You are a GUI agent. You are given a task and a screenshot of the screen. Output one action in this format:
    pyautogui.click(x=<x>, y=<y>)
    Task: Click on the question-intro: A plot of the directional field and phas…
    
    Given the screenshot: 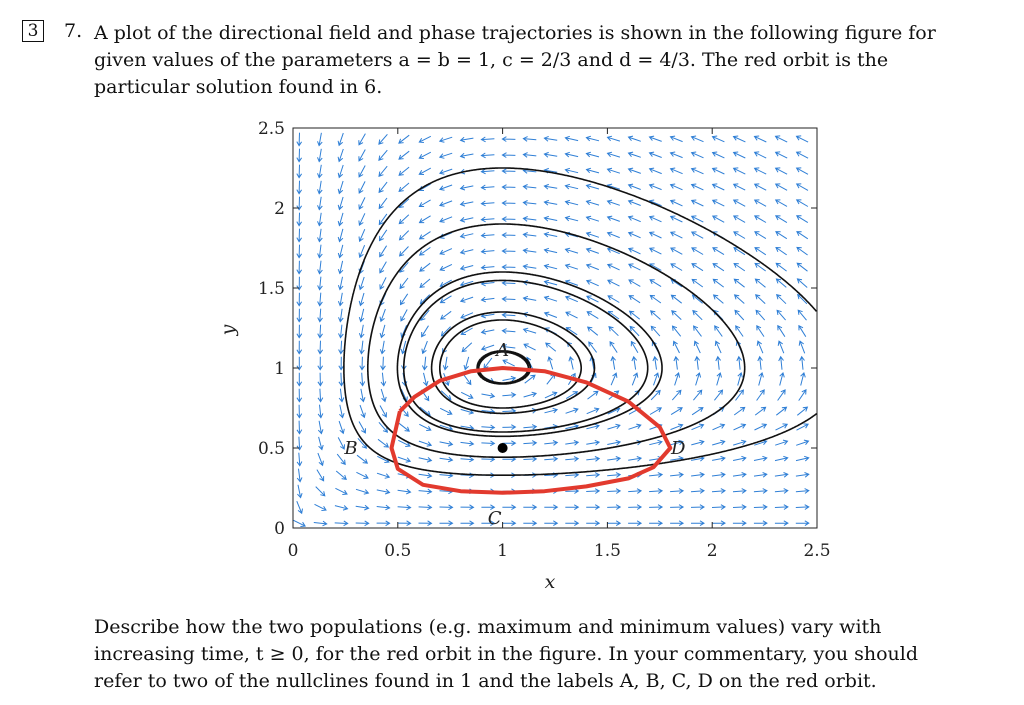 What is the action you would take?
    pyautogui.click(x=515, y=60)
    